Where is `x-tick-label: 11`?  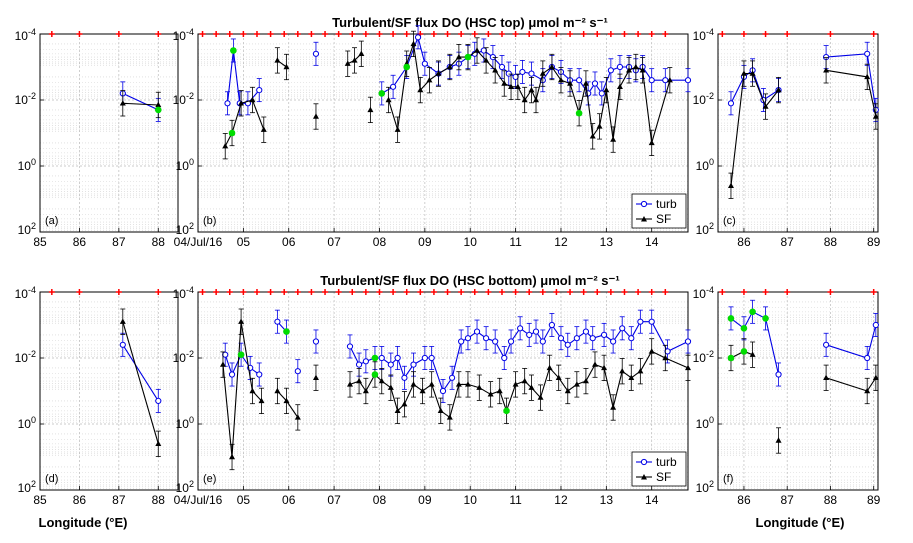 x-tick-label: 11 is located at coordinates (515, 242).